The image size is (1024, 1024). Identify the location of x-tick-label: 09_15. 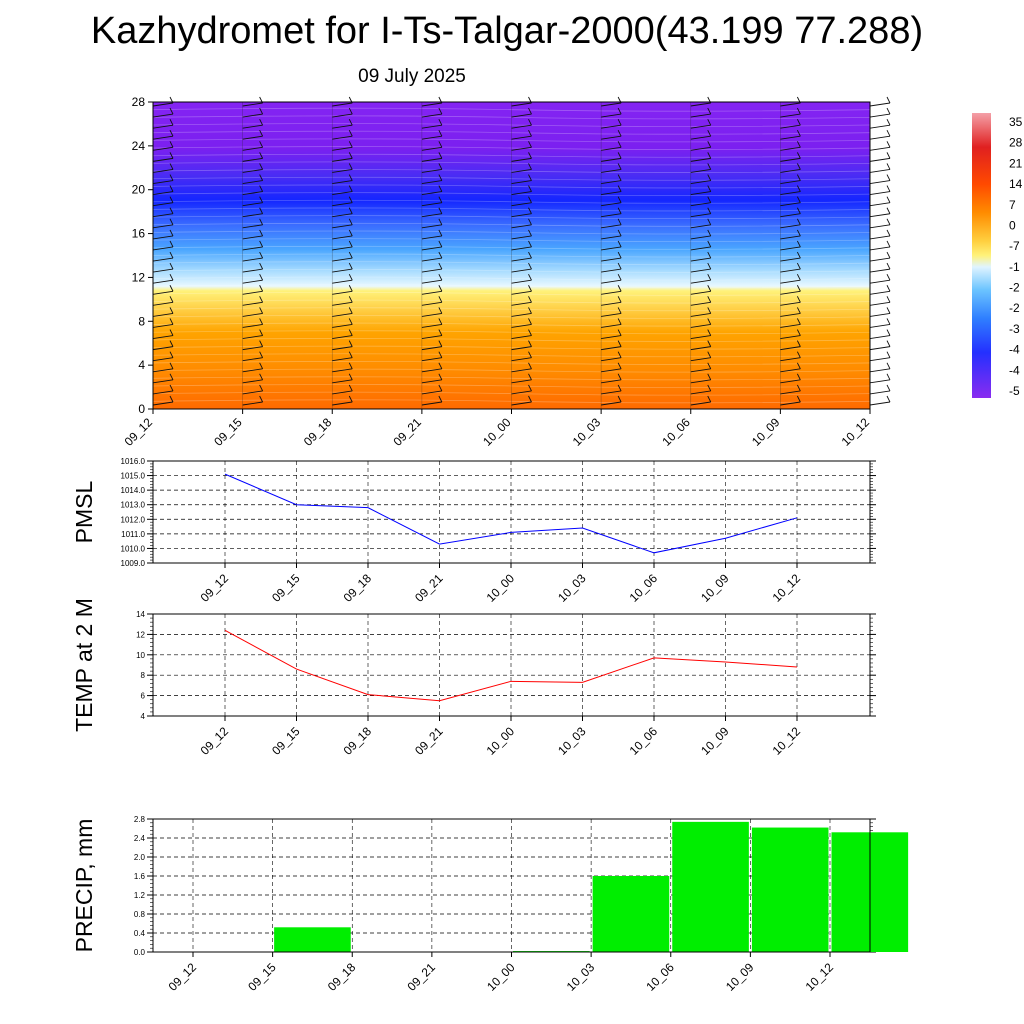
(286, 588).